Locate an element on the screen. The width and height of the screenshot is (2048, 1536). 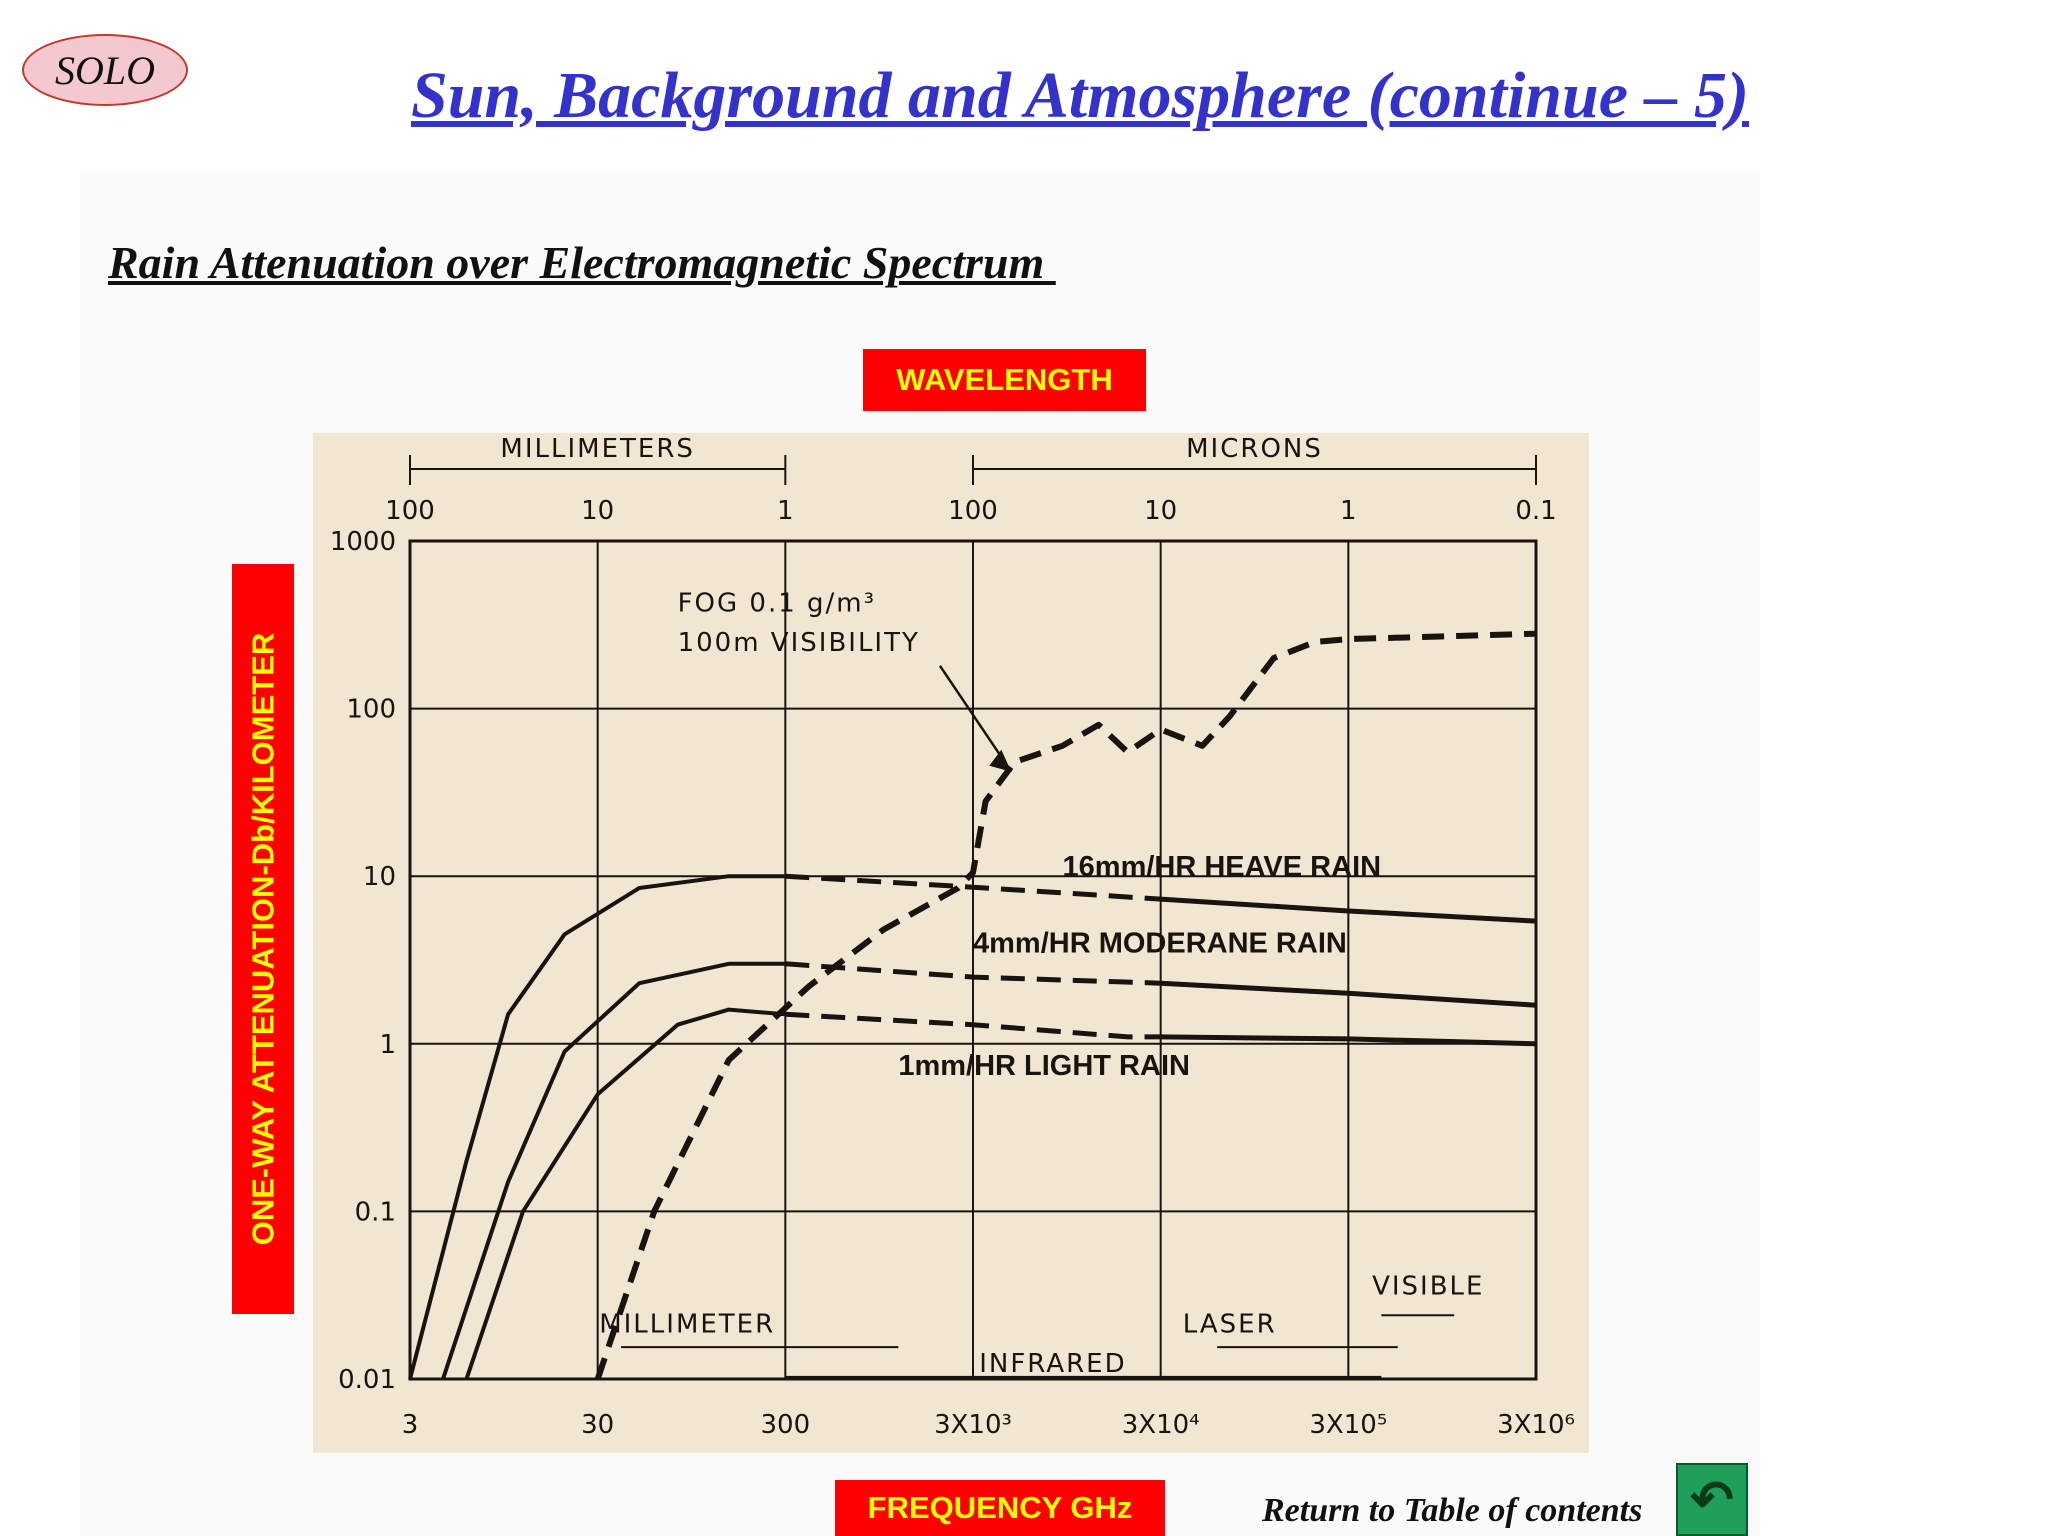
x-tick-label: 3X10⁶ is located at coordinates (1536, 1425).